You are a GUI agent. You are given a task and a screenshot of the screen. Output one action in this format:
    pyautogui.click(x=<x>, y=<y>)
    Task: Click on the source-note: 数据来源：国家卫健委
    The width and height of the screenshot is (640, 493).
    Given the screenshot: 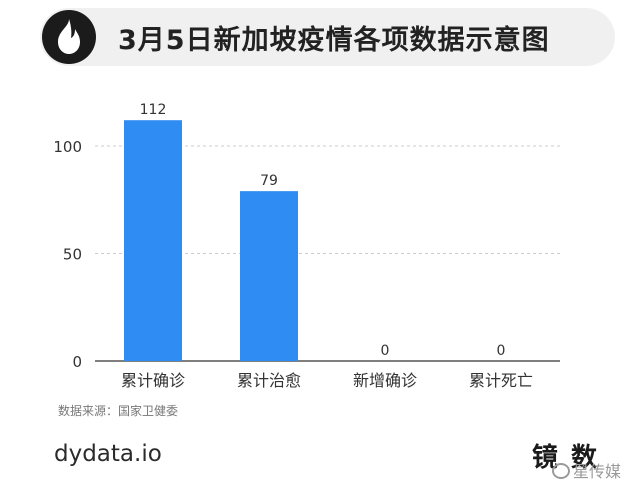 What is the action you would take?
    pyautogui.click(x=118, y=411)
    